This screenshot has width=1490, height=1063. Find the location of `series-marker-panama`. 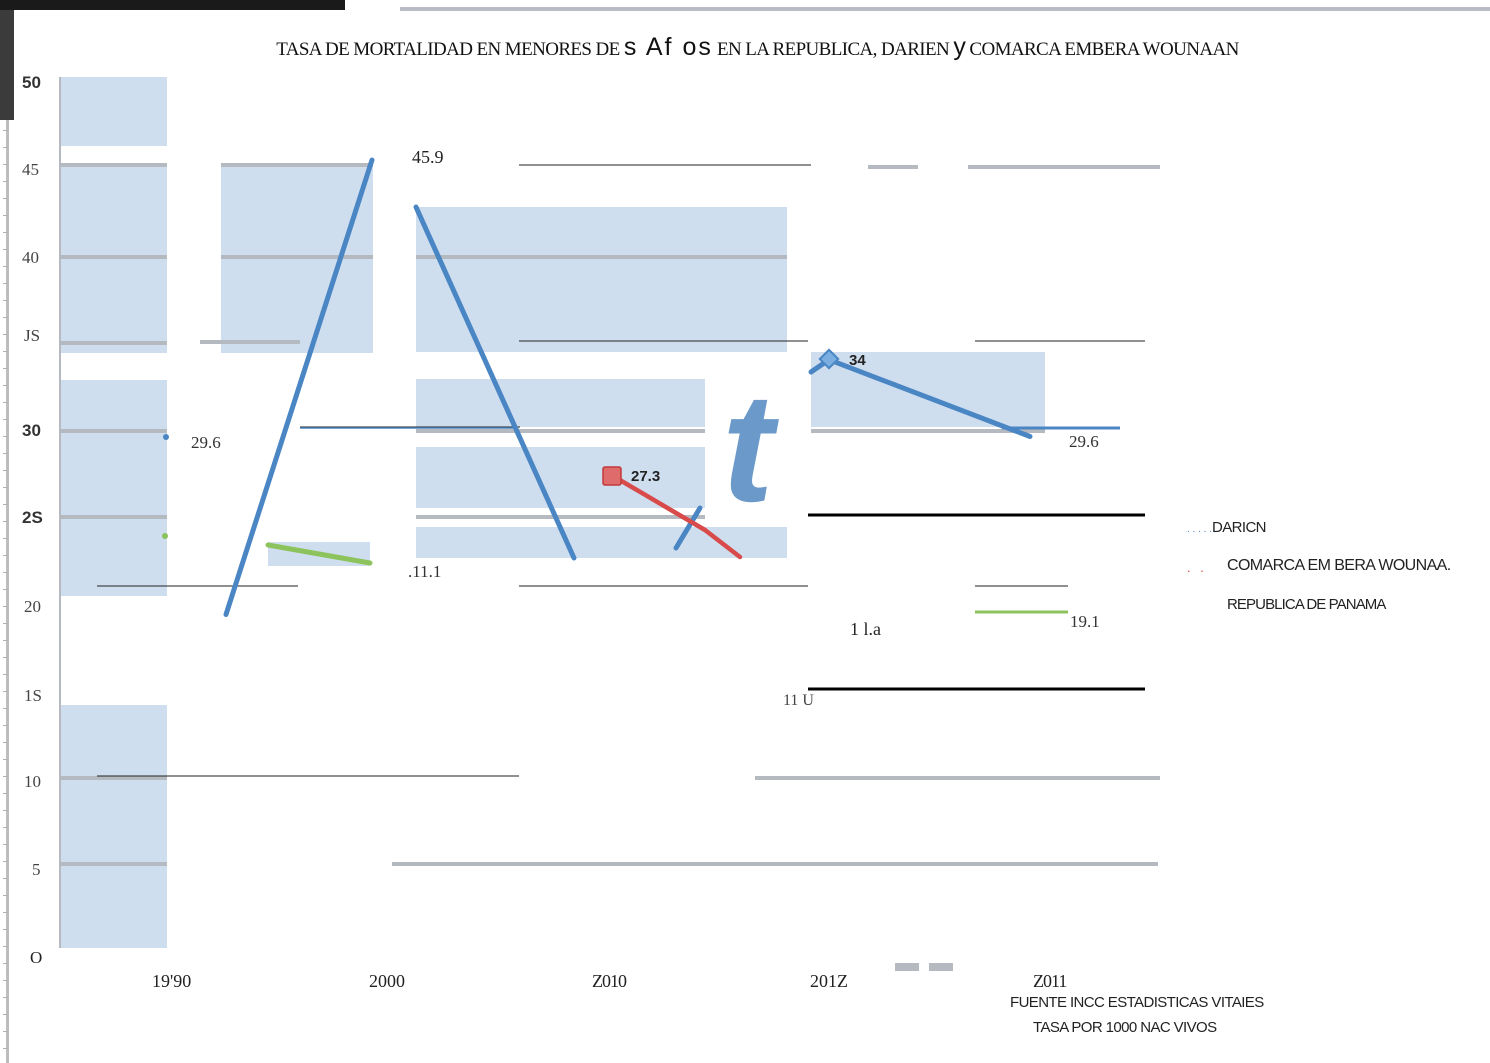

series-marker-panama is located at coordinates (165, 536).